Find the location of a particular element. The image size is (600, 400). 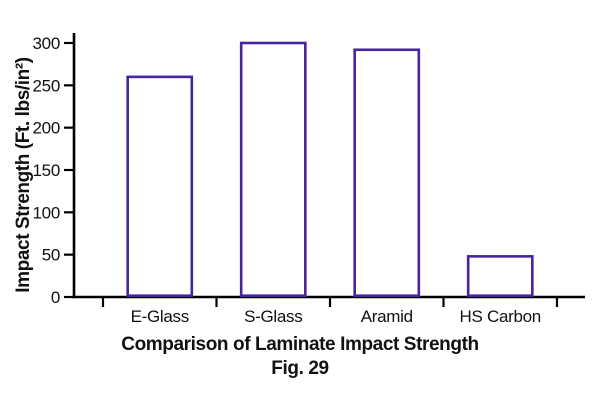

x-category-label: Aramid is located at coordinates (387, 316).